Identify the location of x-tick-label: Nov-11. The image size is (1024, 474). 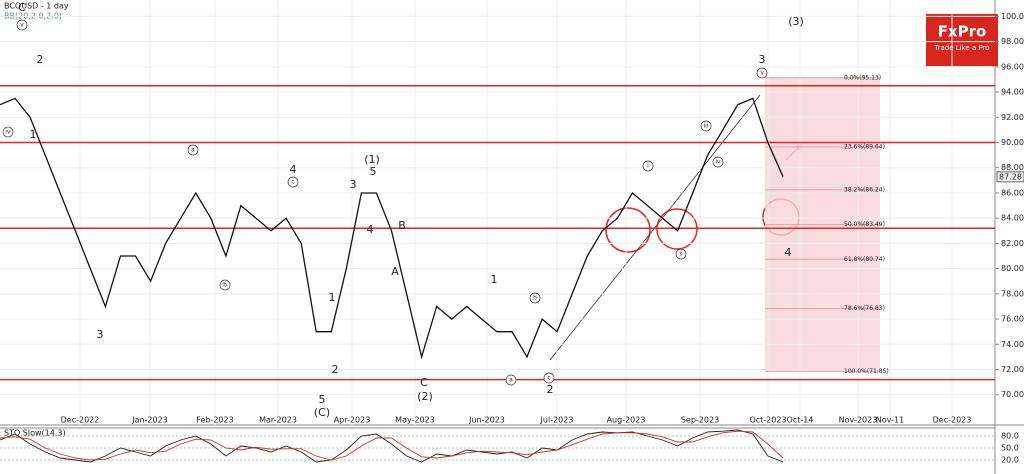
(890, 420).